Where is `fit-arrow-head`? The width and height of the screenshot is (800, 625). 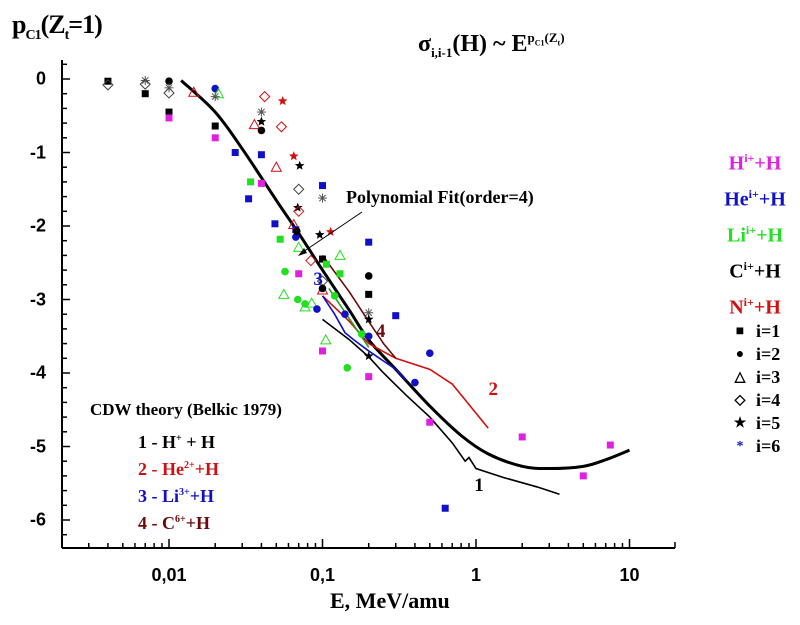 fit-arrow-head is located at coordinates (302, 252).